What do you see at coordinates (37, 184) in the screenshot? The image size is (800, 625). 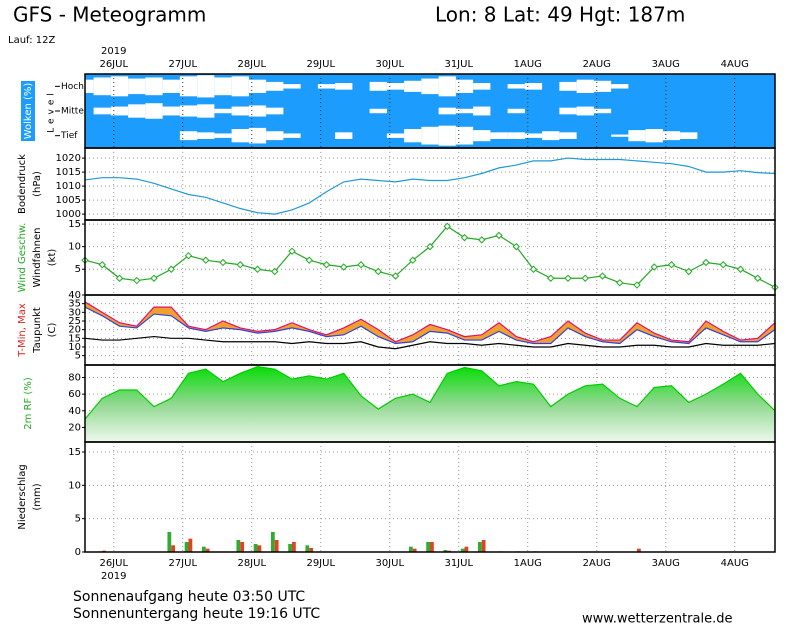 I see `y-axis-label: (hPa)` at bounding box center [37, 184].